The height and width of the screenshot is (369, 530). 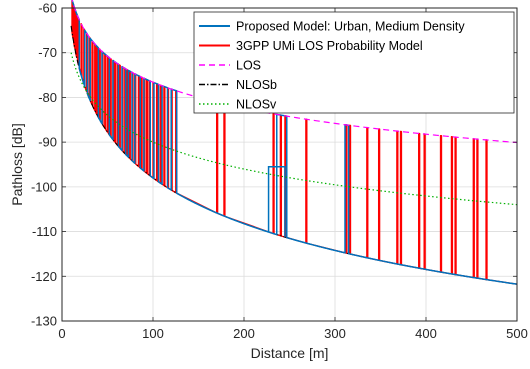 I want to click on legend-label: NLOSv, so click(x=256, y=105).